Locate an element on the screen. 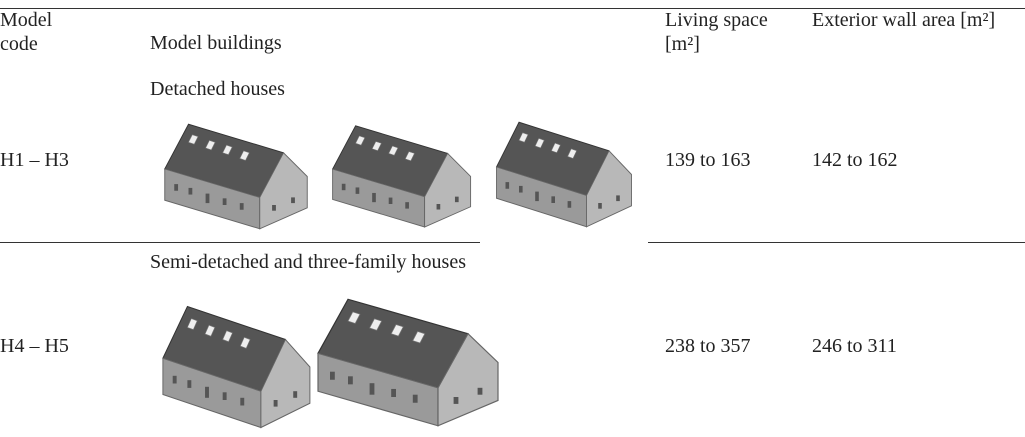 The height and width of the screenshot is (437, 1025). wall-area: 246 to 311 is located at coordinates (854, 346).